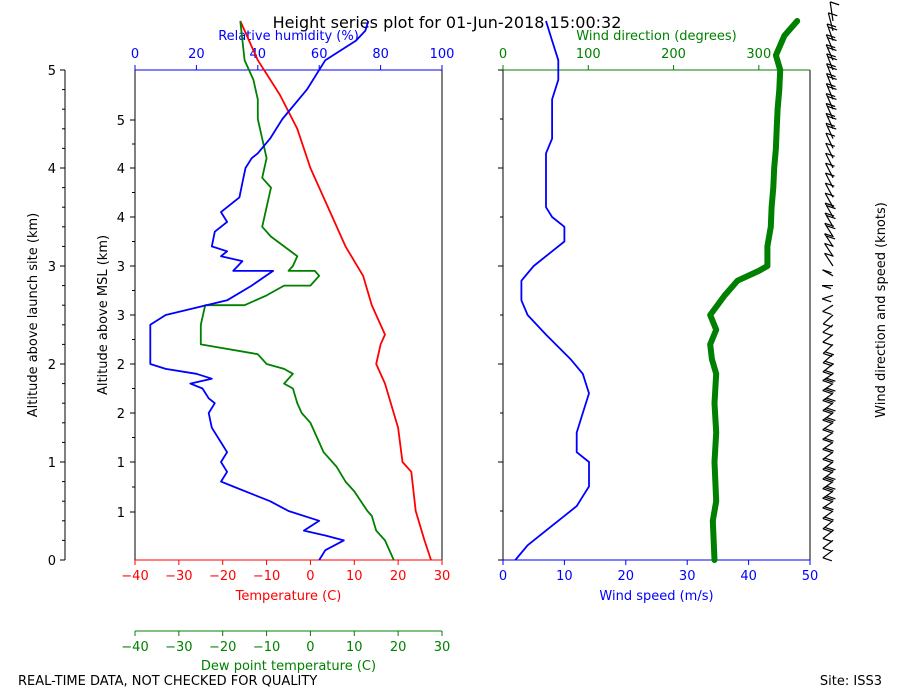 This screenshot has height=700, width=900. Describe the element at coordinates (52, 267) in the screenshot. I see `agl-tick-label: 3` at that location.